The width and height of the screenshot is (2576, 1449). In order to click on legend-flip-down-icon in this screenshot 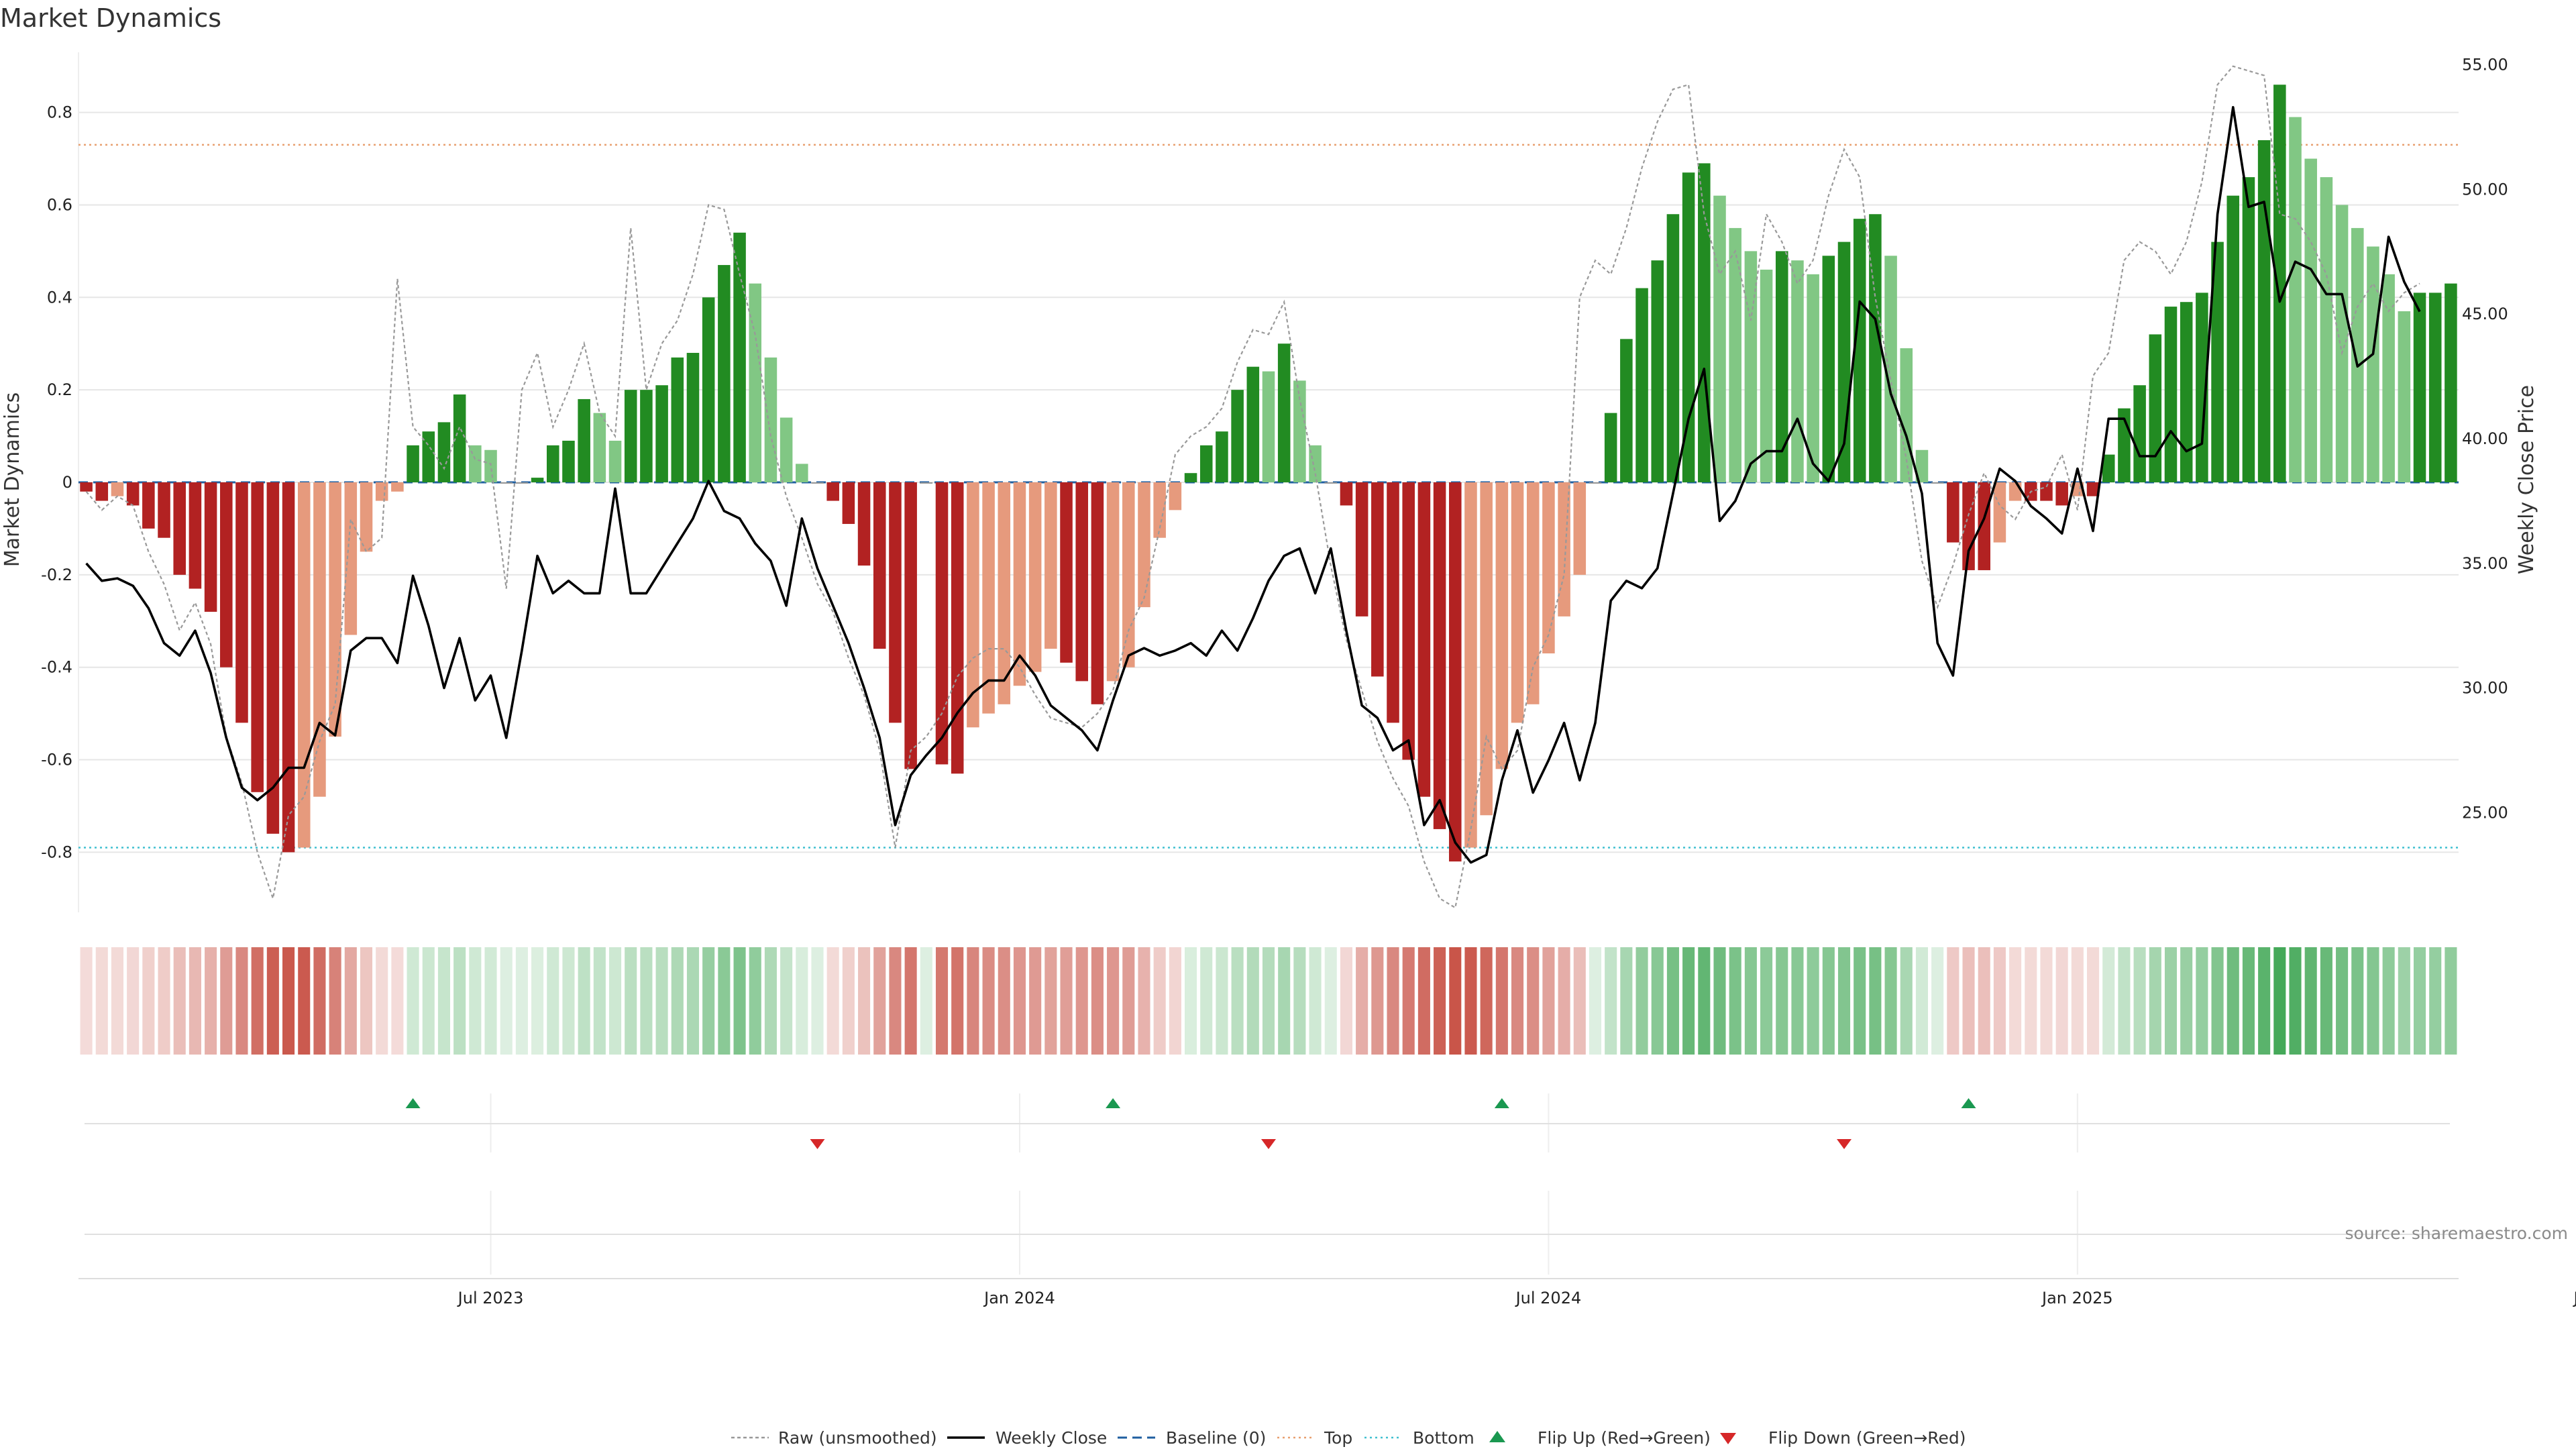, I will do `click(1728, 1438)`.